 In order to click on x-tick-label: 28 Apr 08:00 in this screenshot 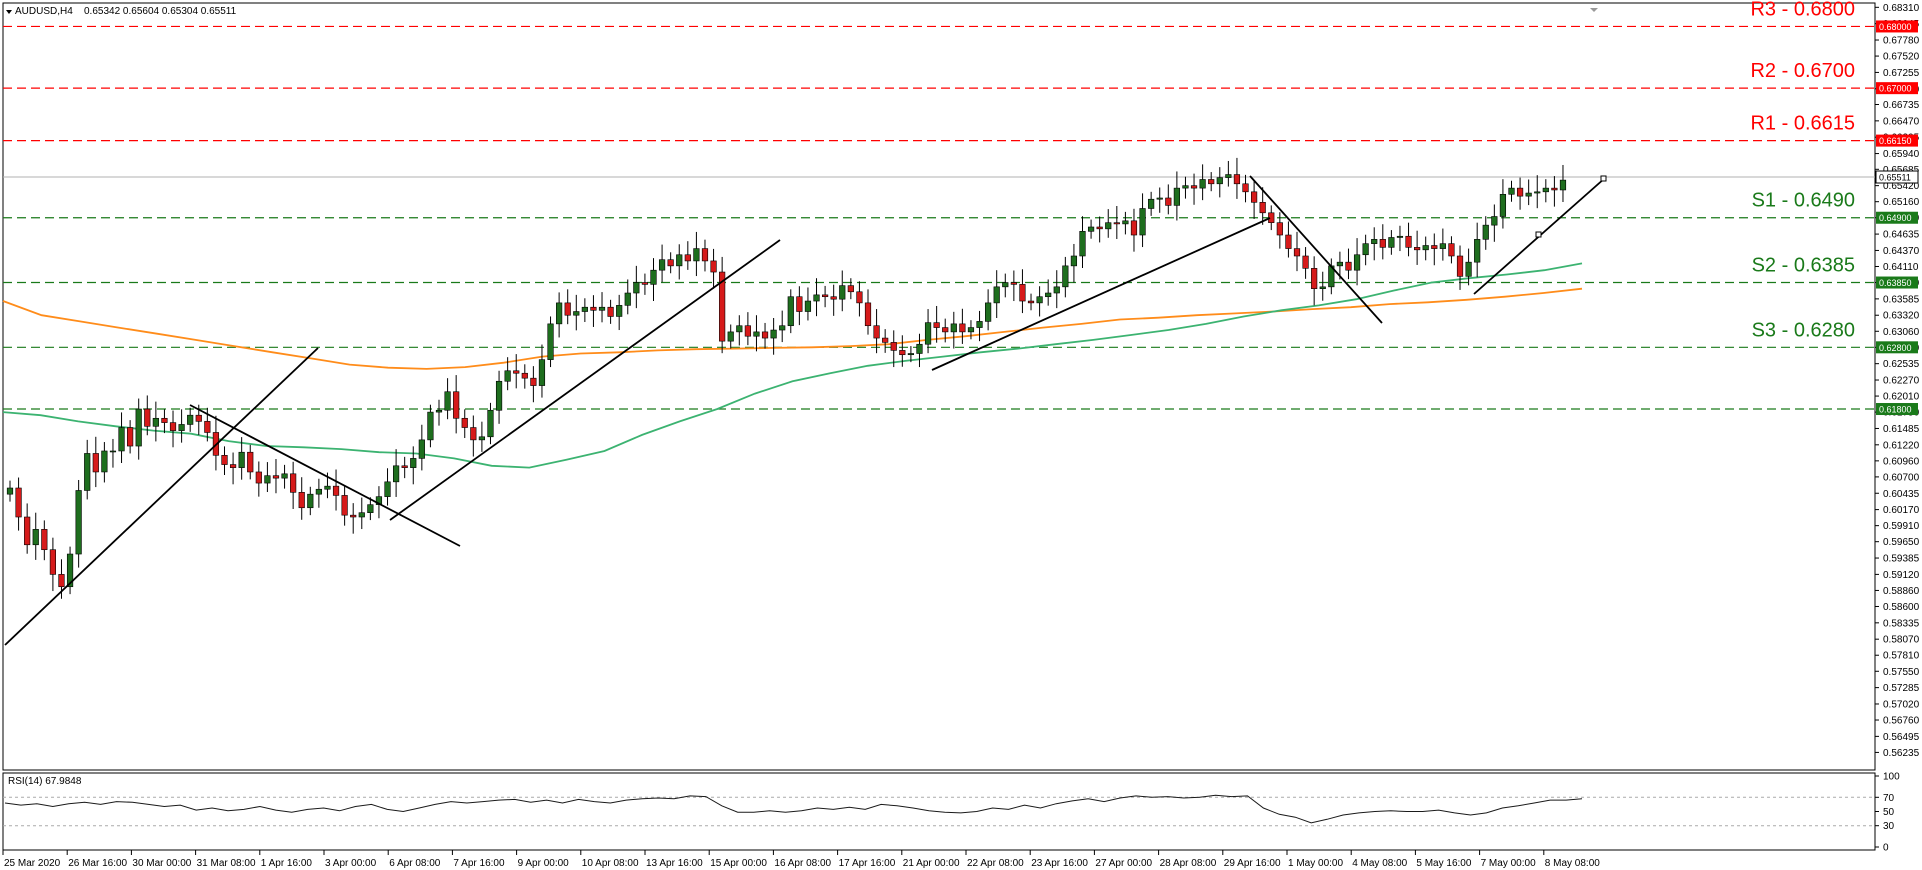, I will do `click(1188, 863)`.